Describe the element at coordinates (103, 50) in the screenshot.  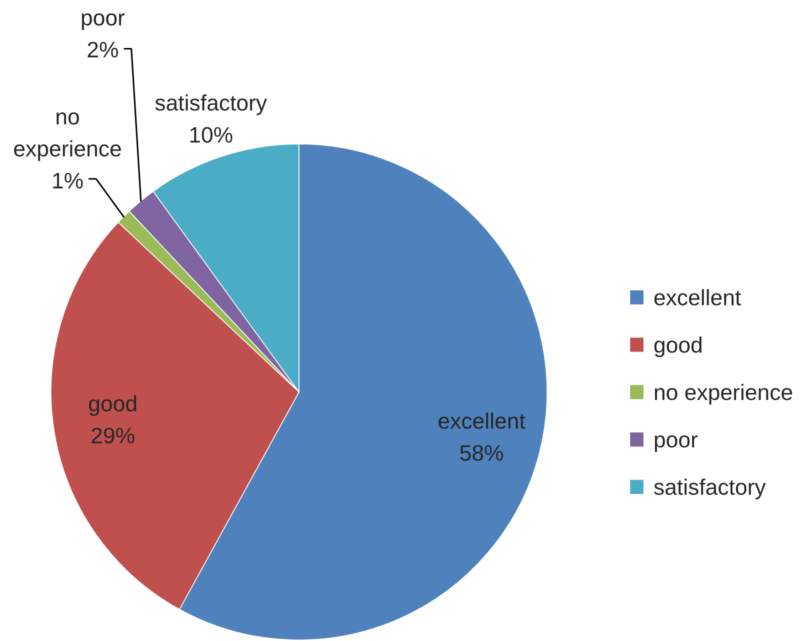
I see `data-label: 2%` at that location.